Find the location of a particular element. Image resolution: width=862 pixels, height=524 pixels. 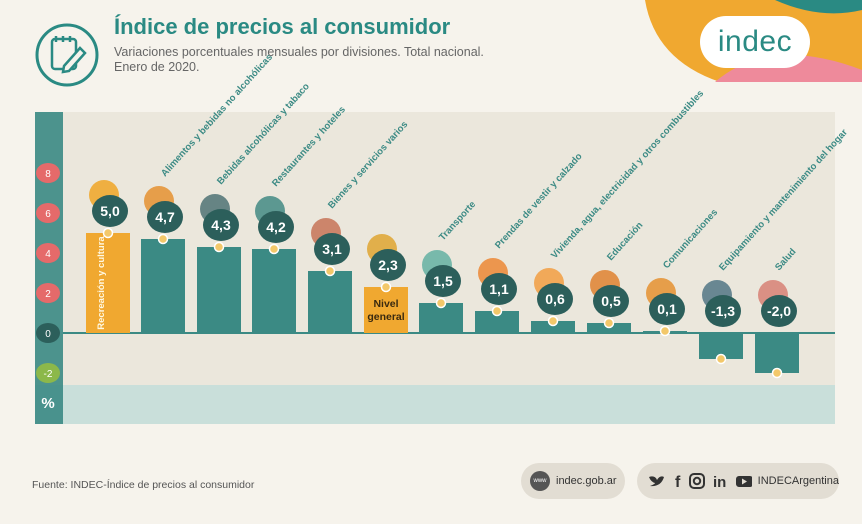

y-axis-label: % is located at coordinates (47, 403).